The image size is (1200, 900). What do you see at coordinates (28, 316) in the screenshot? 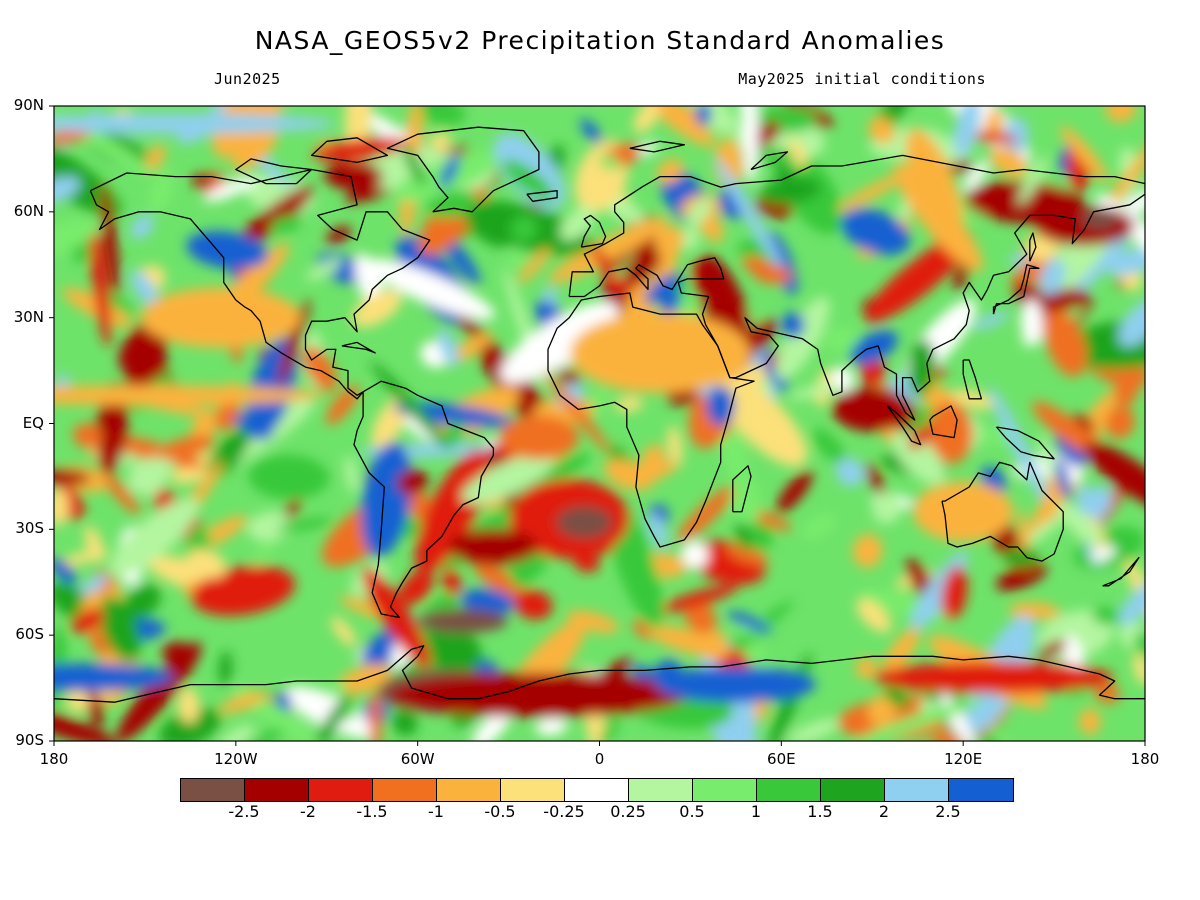
I see `lat-label: 30N` at bounding box center [28, 316].